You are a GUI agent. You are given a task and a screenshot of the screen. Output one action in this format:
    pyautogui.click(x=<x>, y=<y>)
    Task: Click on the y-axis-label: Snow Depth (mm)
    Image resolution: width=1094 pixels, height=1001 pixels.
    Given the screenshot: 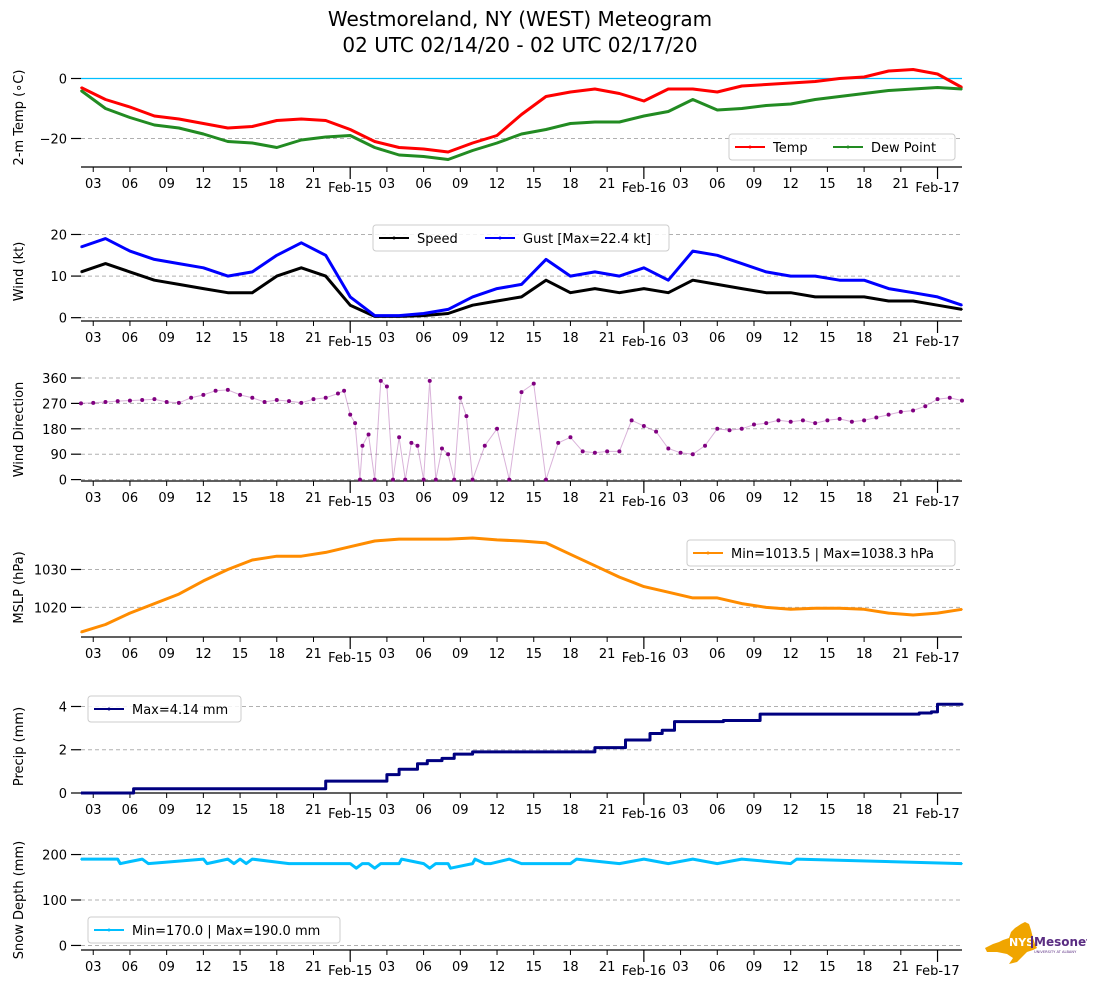 What is the action you would take?
    pyautogui.click(x=19, y=900)
    